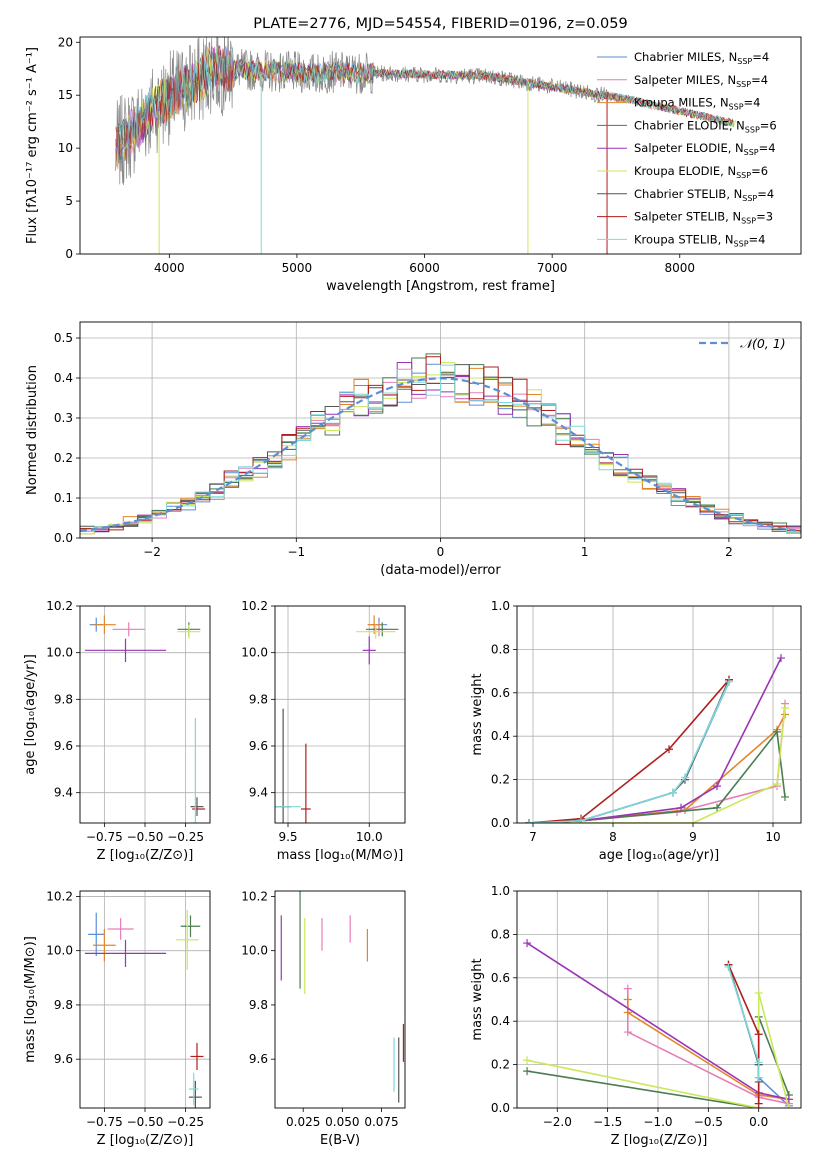 Image resolution: width=819 pixels, height=1170 pixels. Describe the element at coordinates (684, 239) in the screenshot. I see `legend-name: Kroupa STELIB, N` at that location.